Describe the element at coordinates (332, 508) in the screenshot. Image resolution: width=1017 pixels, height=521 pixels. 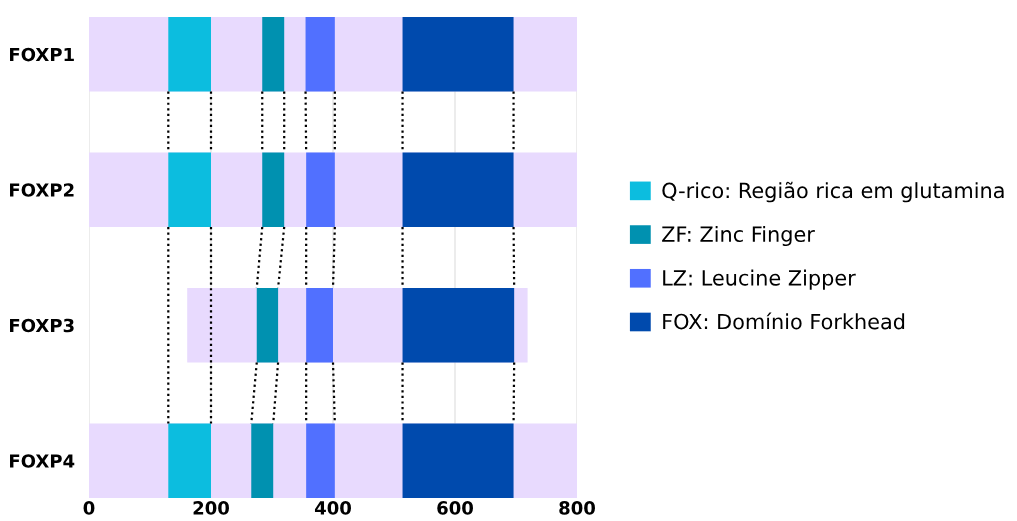
I see `x-tick-label: 400` at that location.